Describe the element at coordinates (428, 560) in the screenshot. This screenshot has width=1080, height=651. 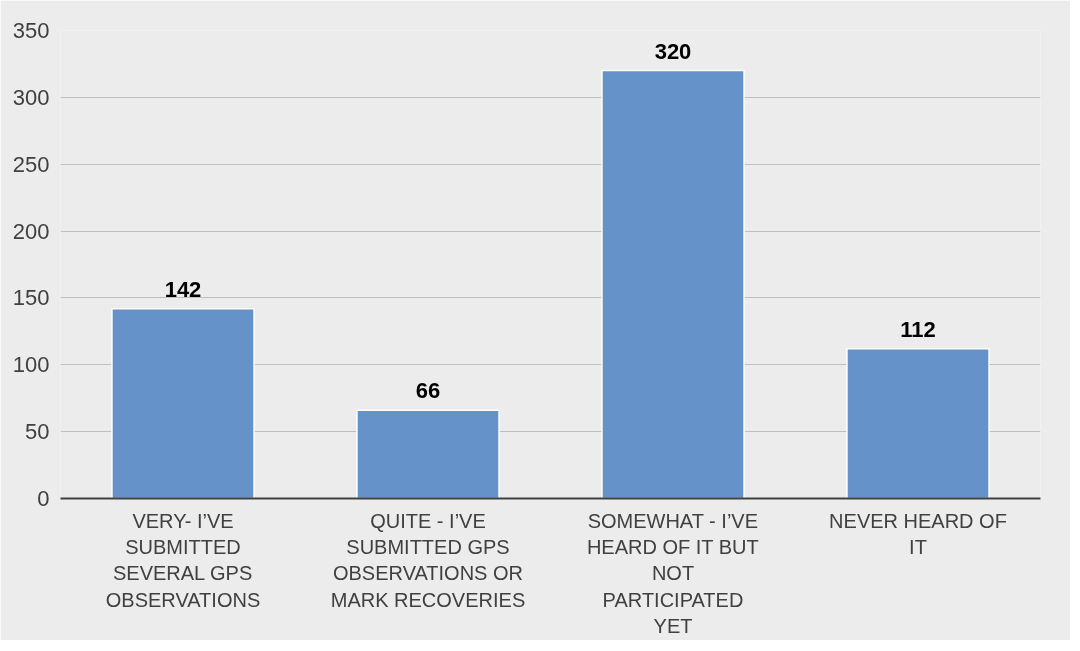
I see `x-tick-label: QUITE - I’VE SUBMITTED GPS OBSERVATIONS OR MARK RECOVERIES` at that location.